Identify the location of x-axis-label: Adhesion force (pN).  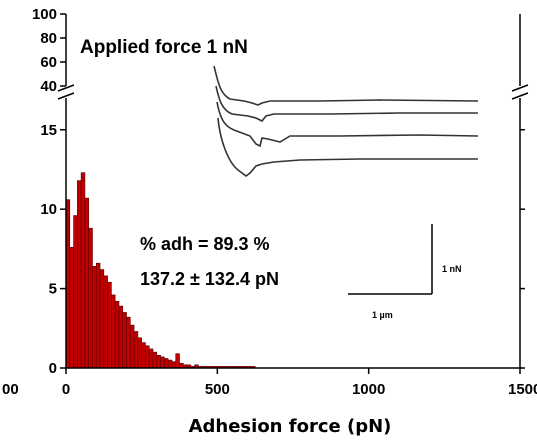
(290, 426).